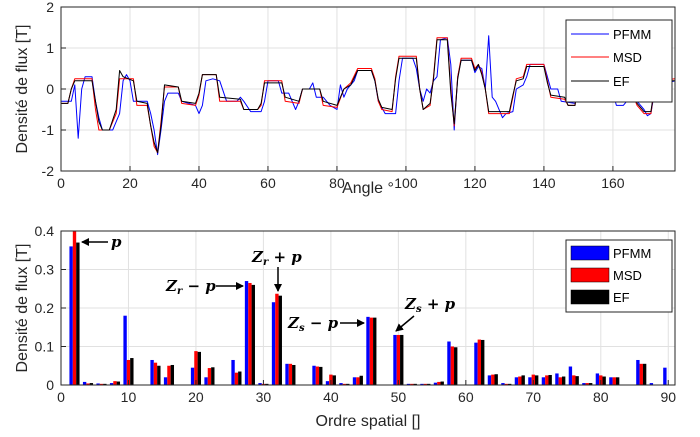 The width and height of the screenshot is (700, 437). Describe the element at coordinates (130, 183) in the screenshot. I see `top-x-tick-label: 20` at that location.